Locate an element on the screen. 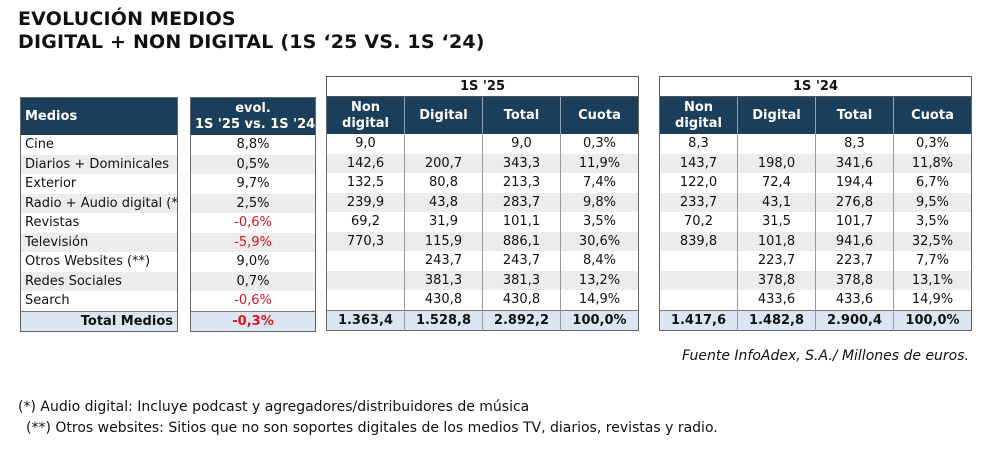 This screenshot has height=454, width=995. table-row: 239,9 43,8 283,7 9,8% is located at coordinates (482, 202).